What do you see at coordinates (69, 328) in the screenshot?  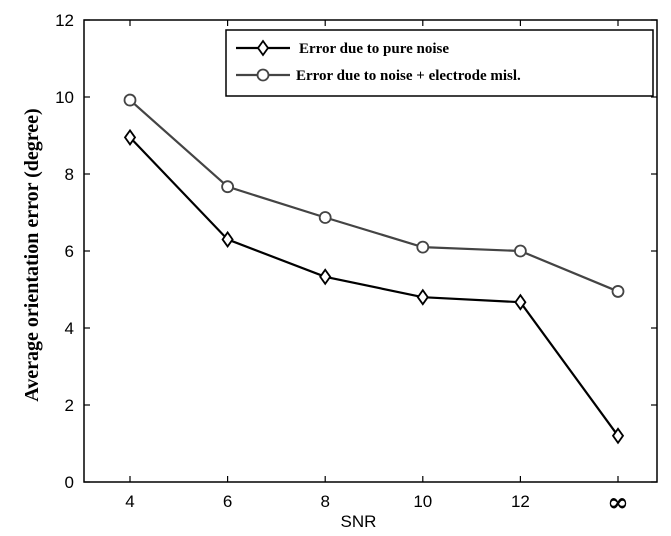 I see `y-tick-label: 4` at bounding box center [69, 328].